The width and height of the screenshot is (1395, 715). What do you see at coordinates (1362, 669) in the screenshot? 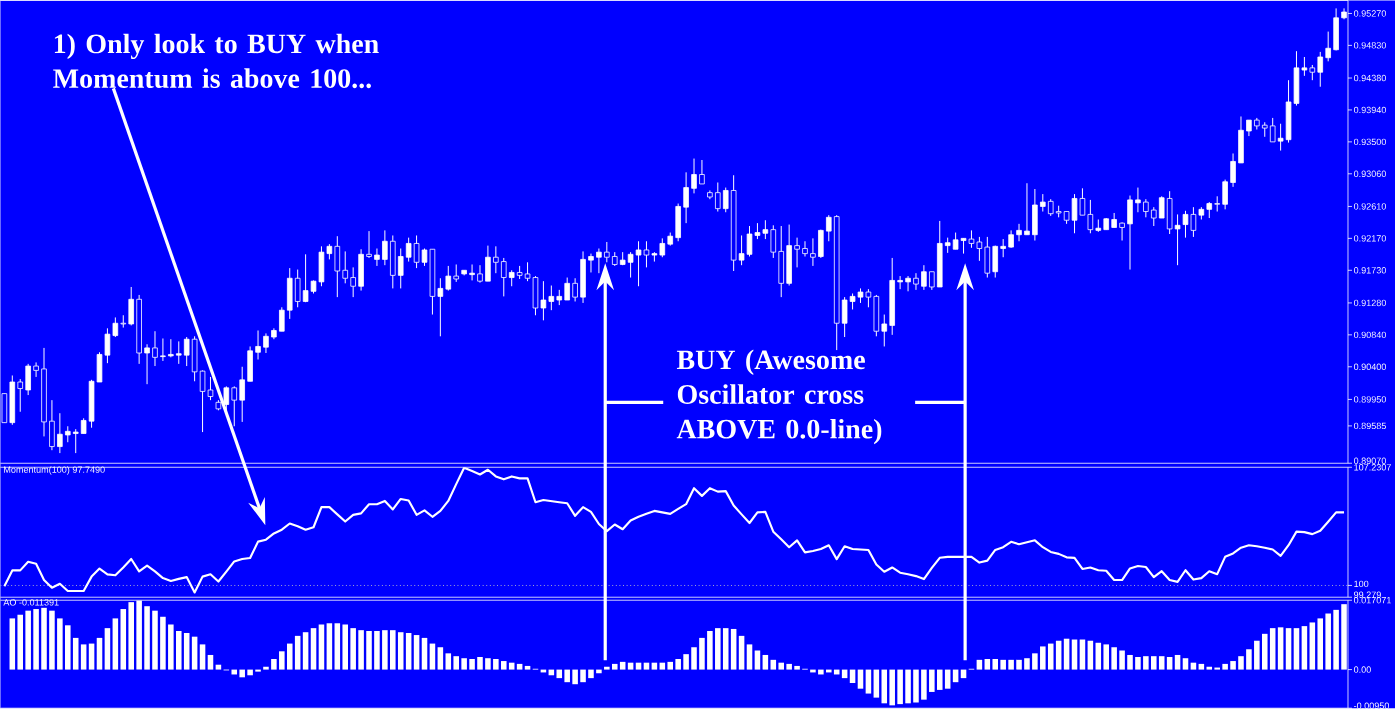
I see `y-tick-label: 0.00` at bounding box center [1362, 669].